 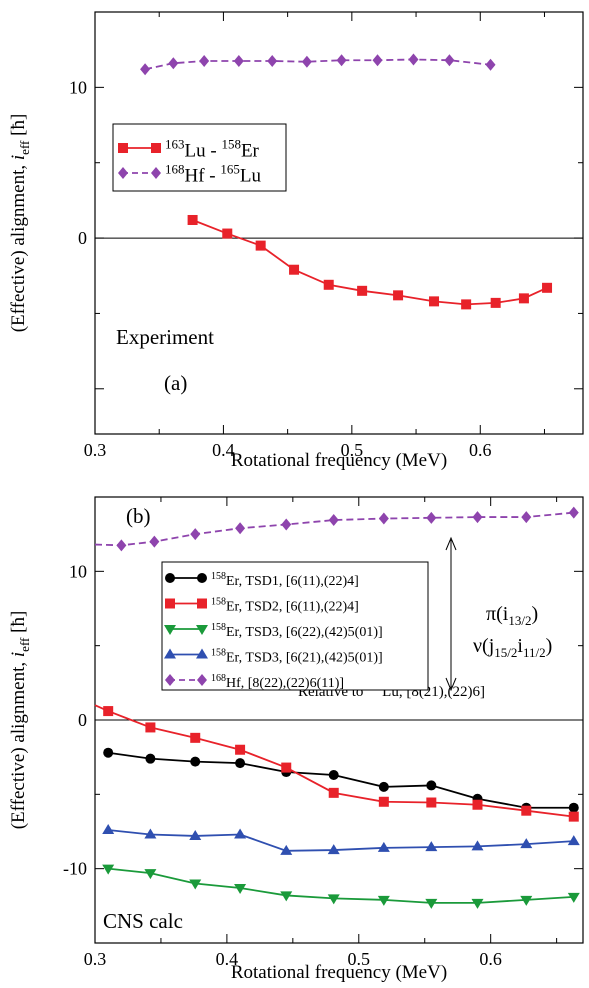 What do you see at coordinates (451, 684) in the screenshot?
I see `panel-b-arrow-head-bottom` at bounding box center [451, 684].